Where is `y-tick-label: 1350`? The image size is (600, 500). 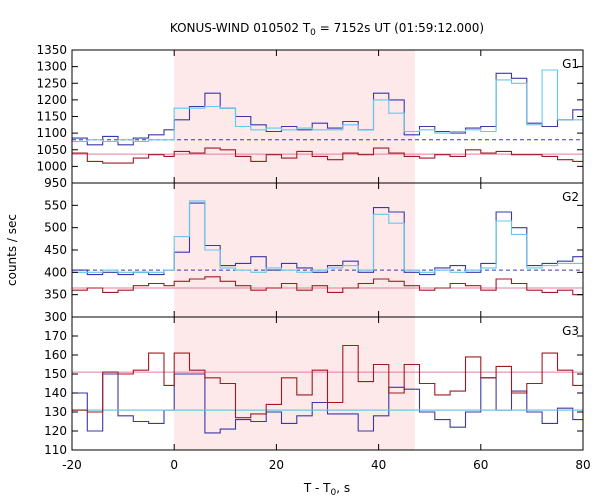
y-tick-label: 1350 is located at coordinates (51, 50).